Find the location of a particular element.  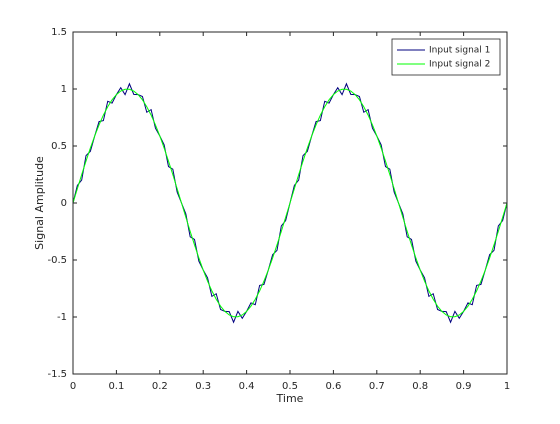

y-axis-label: Signal Amplitude is located at coordinates (39, 203).